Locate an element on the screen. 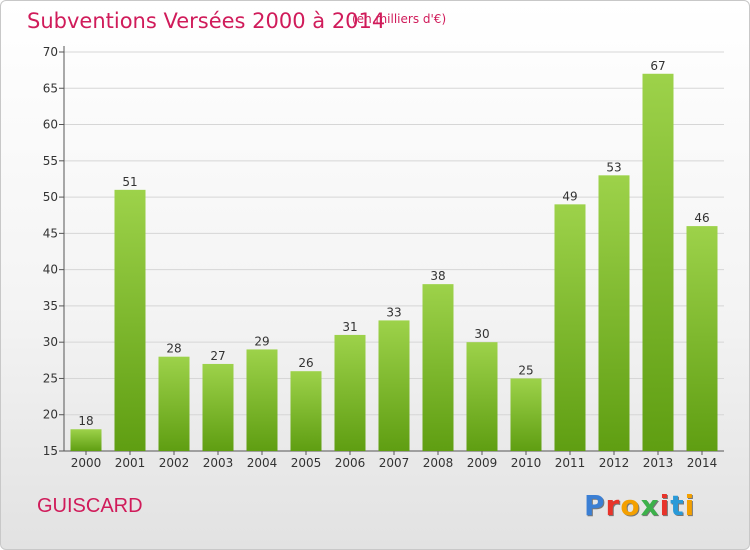 This screenshot has width=750, height=550. value-label-2005: 26 is located at coordinates (305, 363).